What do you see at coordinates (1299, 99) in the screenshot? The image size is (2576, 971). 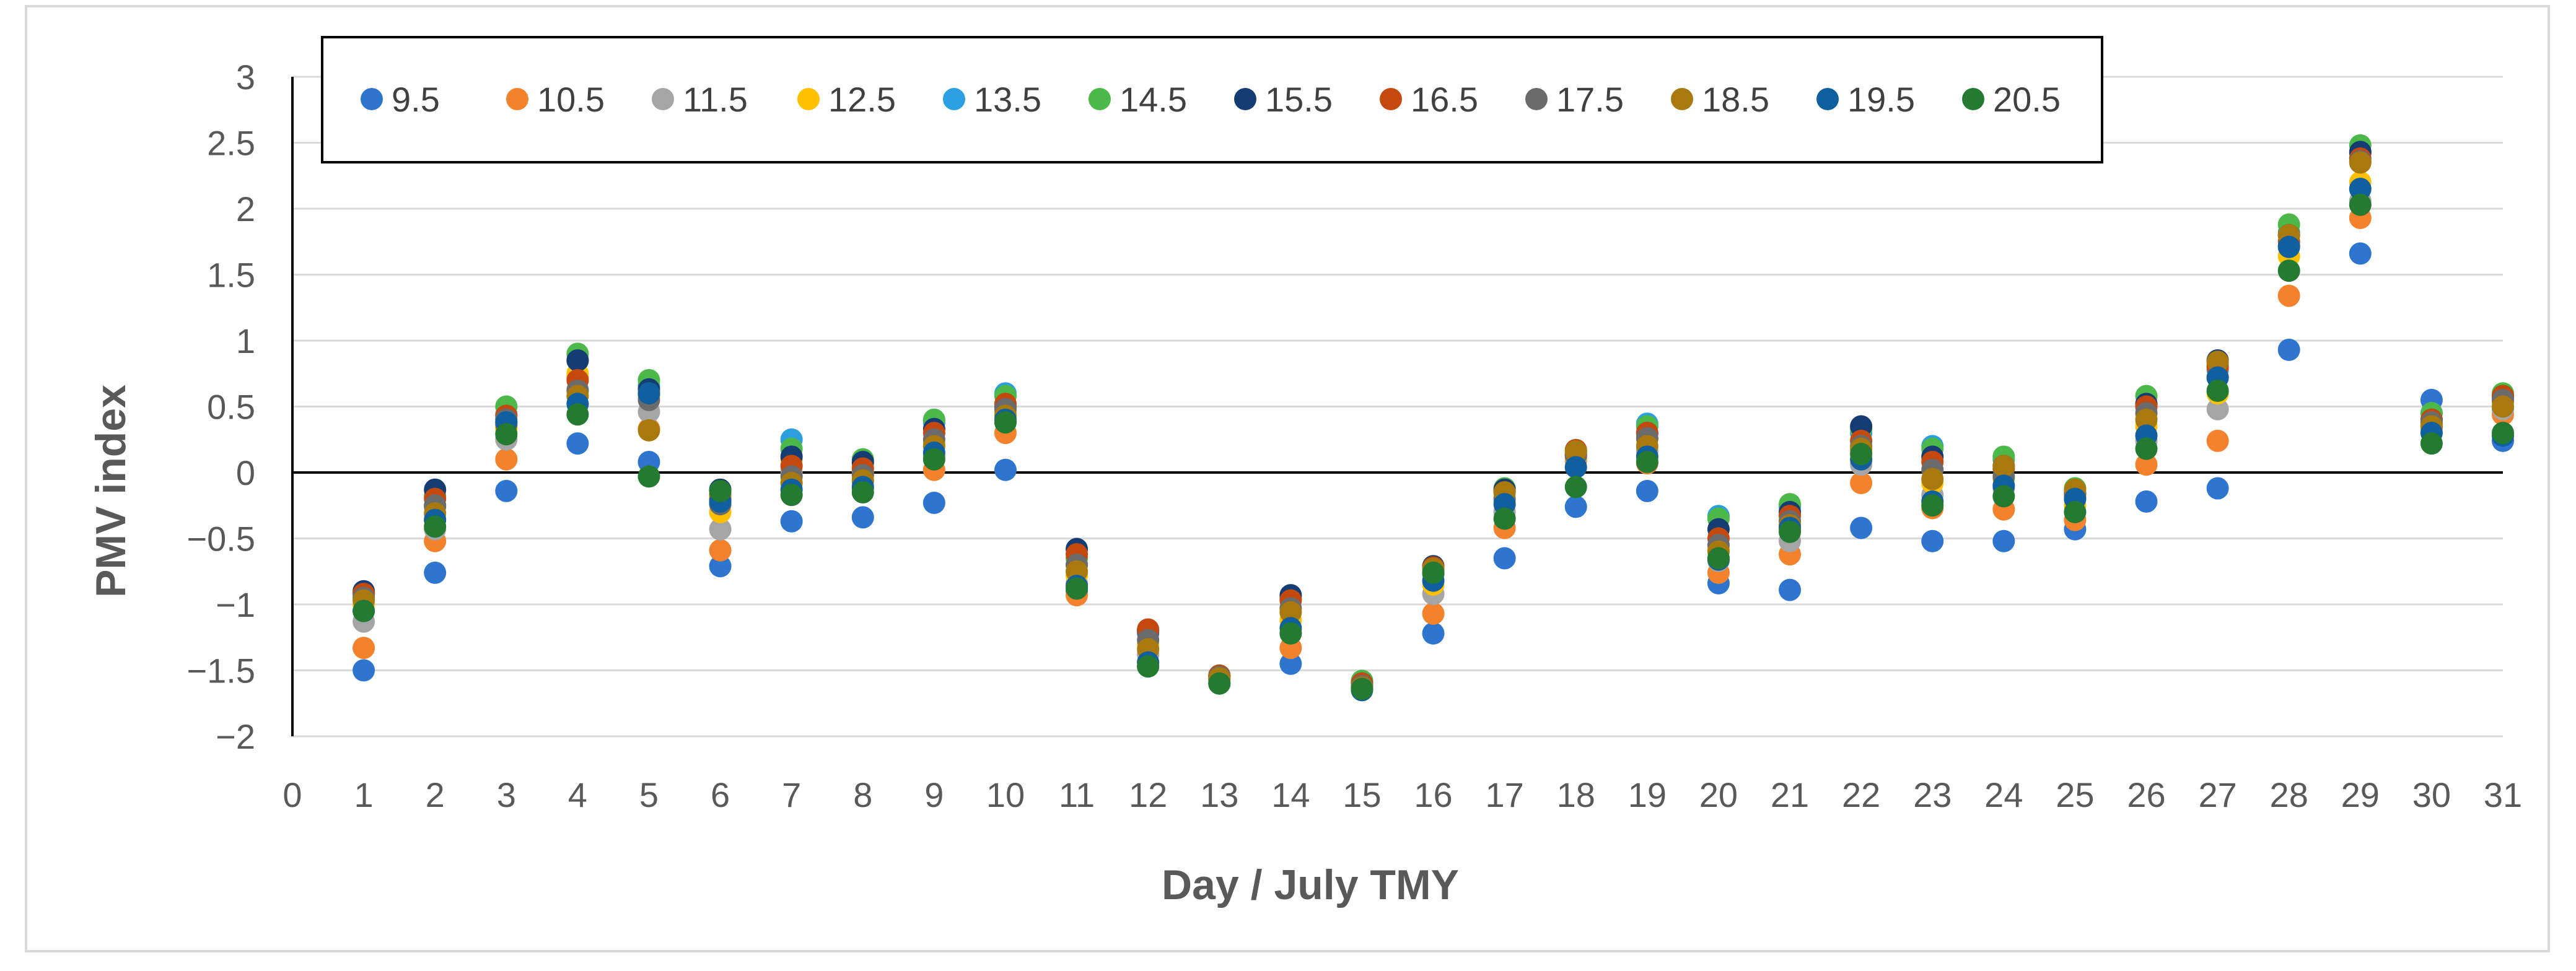 I see `legend-label-15.5: 15.5` at bounding box center [1299, 99].